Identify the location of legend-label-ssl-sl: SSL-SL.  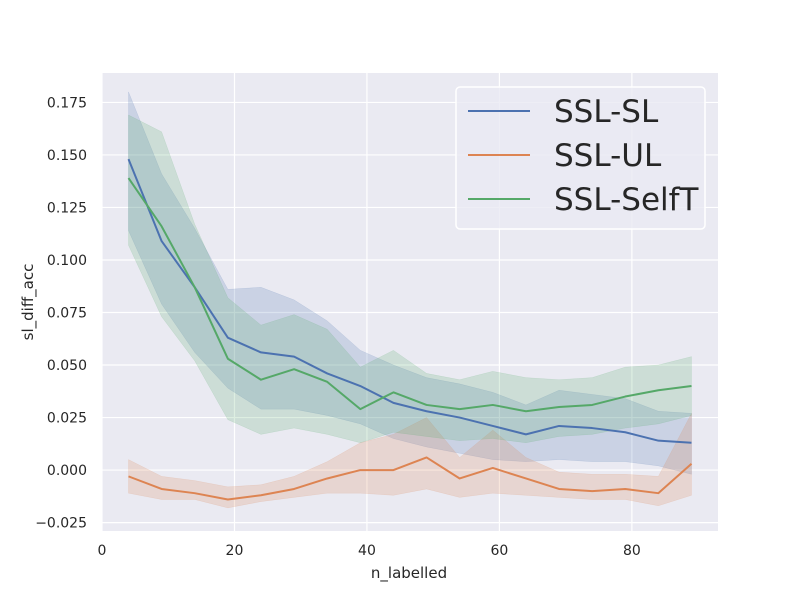
(606, 112).